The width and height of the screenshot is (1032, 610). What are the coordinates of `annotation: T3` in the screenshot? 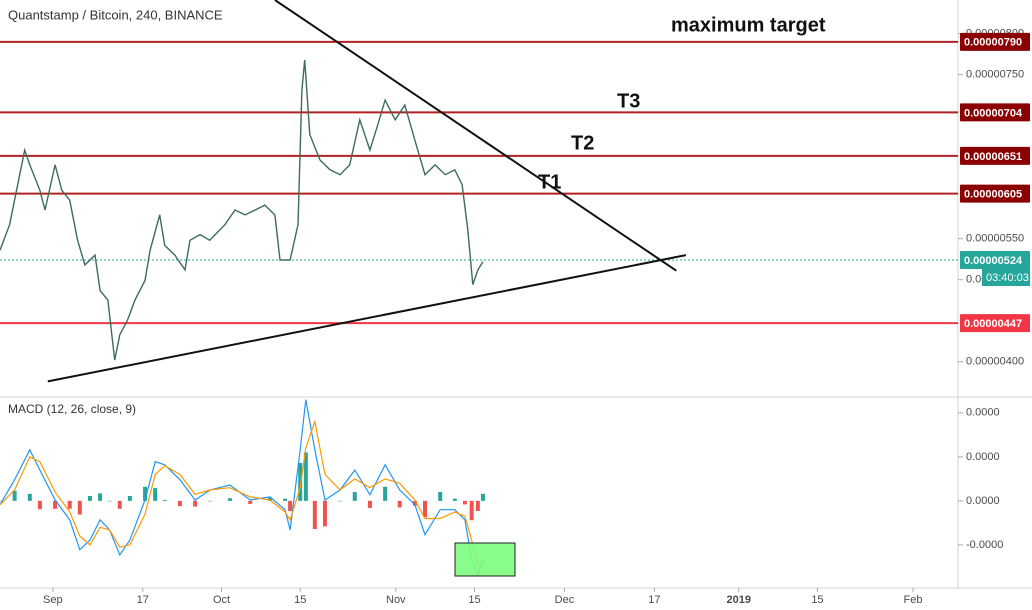 It's located at (628, 101).